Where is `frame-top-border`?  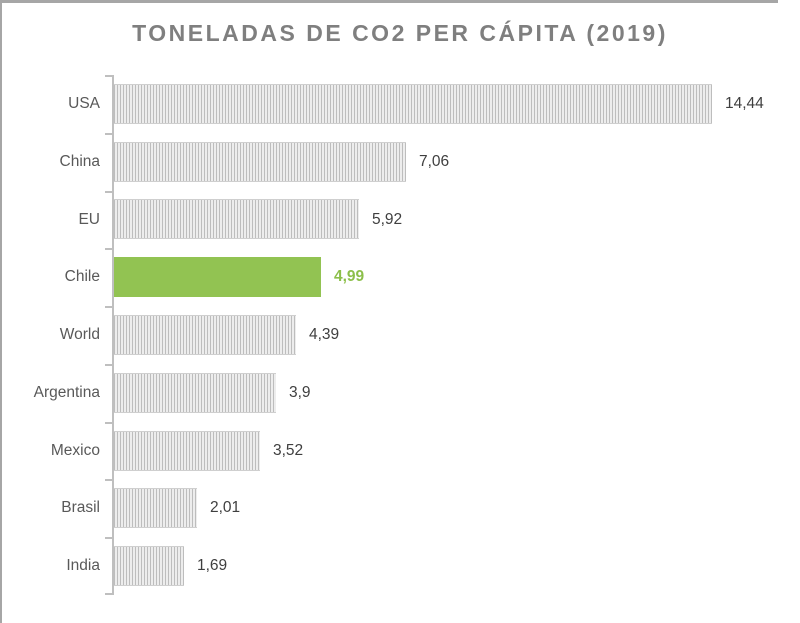
frame-top-border is located at coordinates (389, 1).